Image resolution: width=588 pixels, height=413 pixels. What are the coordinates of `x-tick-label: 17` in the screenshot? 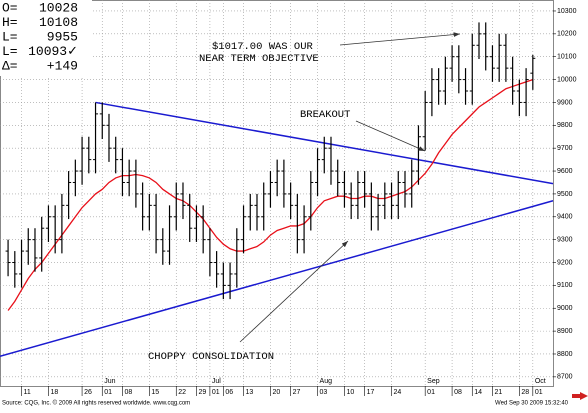 It's located at (371, 392).